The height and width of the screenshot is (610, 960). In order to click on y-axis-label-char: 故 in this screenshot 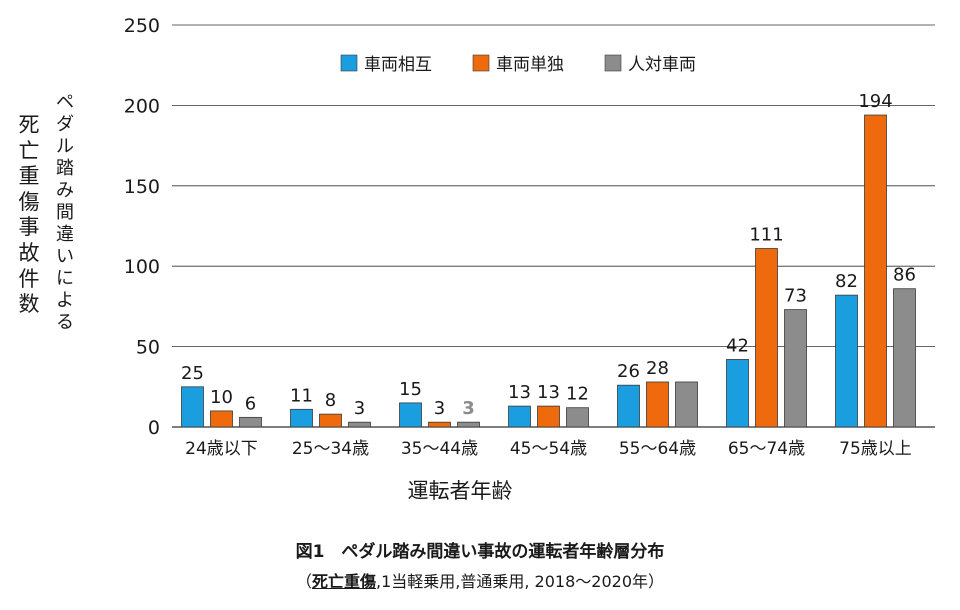, I will do `click(29, 253)`.